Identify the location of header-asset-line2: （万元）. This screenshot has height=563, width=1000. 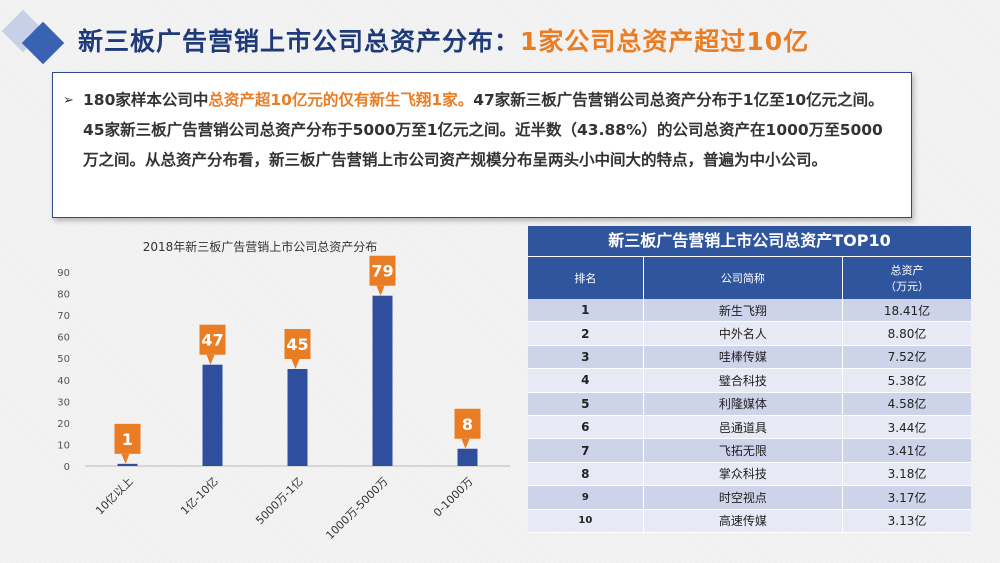
(907, 286).